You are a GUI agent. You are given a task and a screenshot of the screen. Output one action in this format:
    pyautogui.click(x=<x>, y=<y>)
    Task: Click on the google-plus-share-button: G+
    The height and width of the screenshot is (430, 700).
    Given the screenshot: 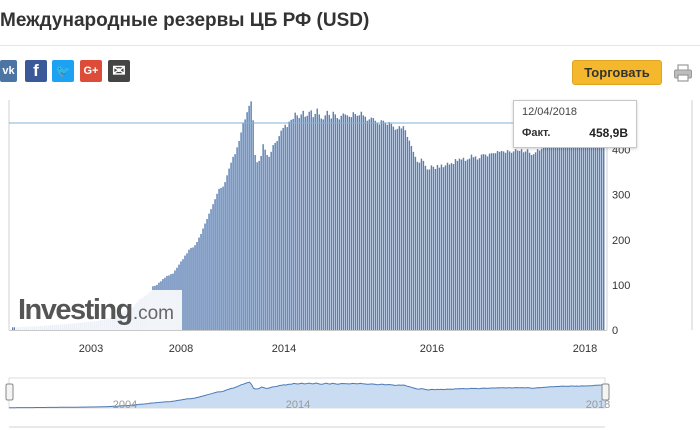 What is the action you would take?
    pyautogui.click(x=91, y=71)
    